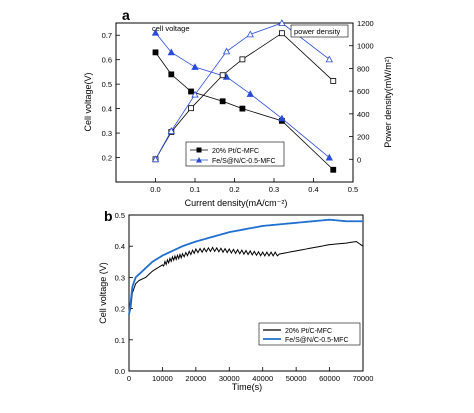 Image resolution: width=474 pixels, height=413 pixels. I want to click on b-x-tick-label: 40000, so click(262, 378).